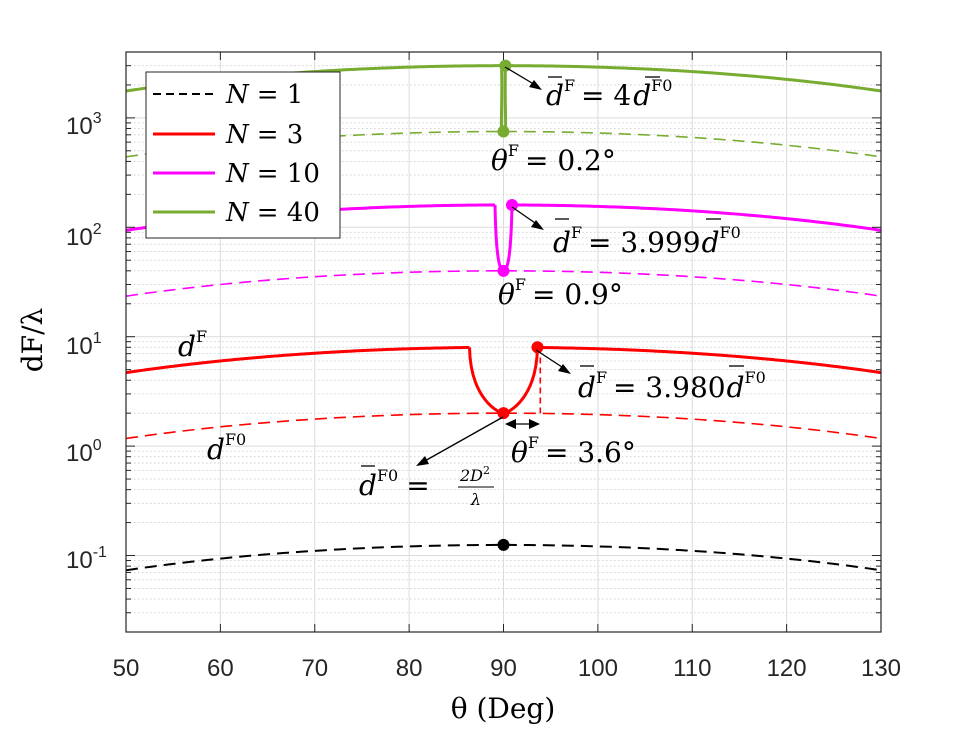 This screenshot has height=730, width=973. I want to click on series-10-right-line, so click(696, 217).